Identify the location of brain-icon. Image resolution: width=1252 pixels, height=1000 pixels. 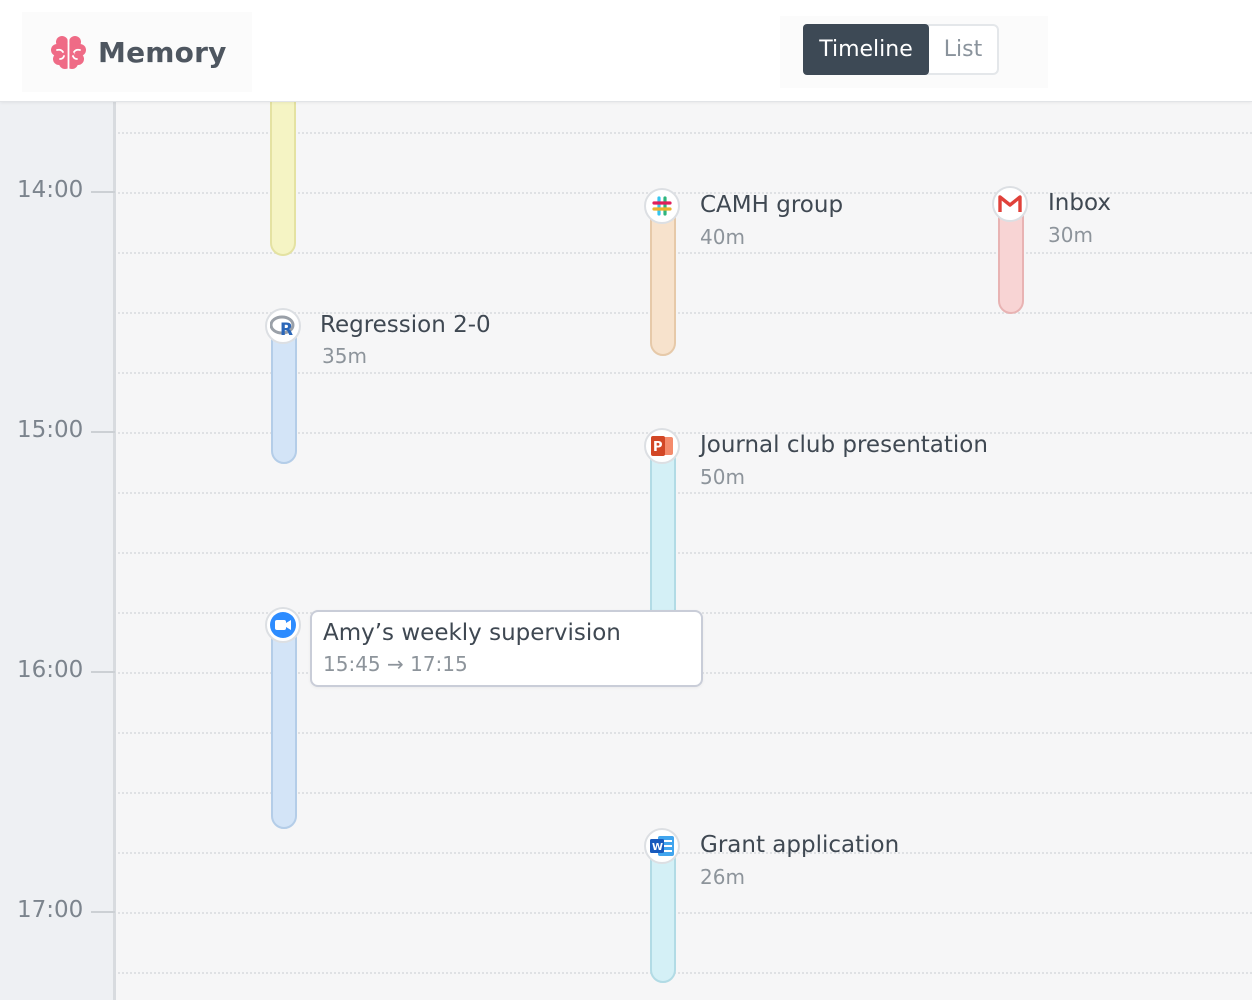
(68, 52).